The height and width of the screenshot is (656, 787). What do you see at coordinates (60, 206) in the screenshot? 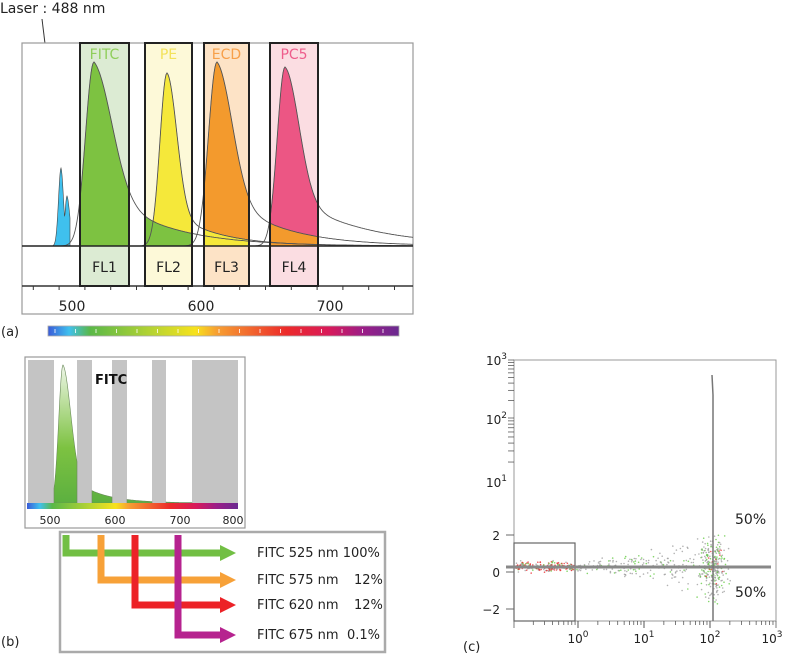
I see `laser-peak` at bounding box center [60, 206].